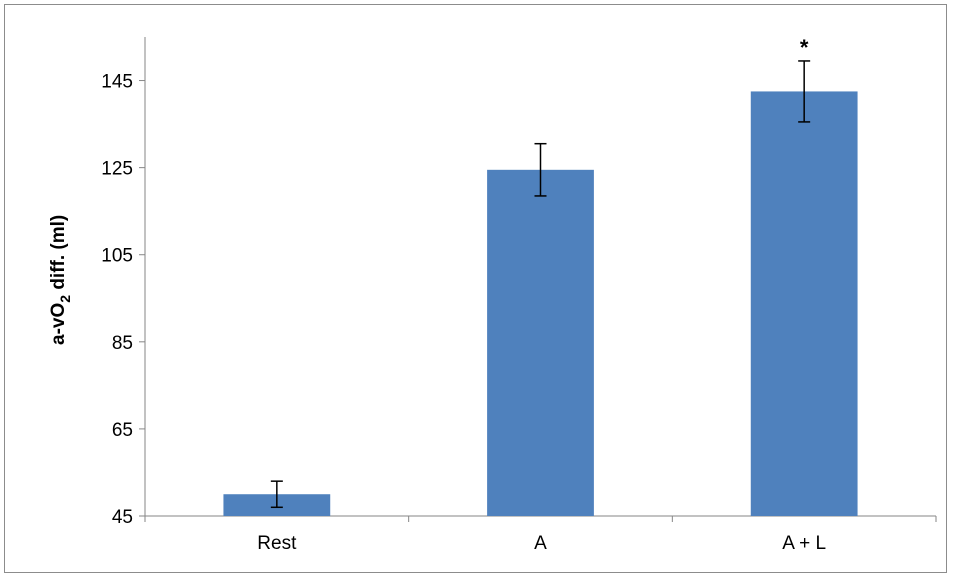 The width and height of the screenshot is (954, 579). Describe the element at coordinates (277, 543) in the screenshot. I see `x-tick-label: Rest` at that location.